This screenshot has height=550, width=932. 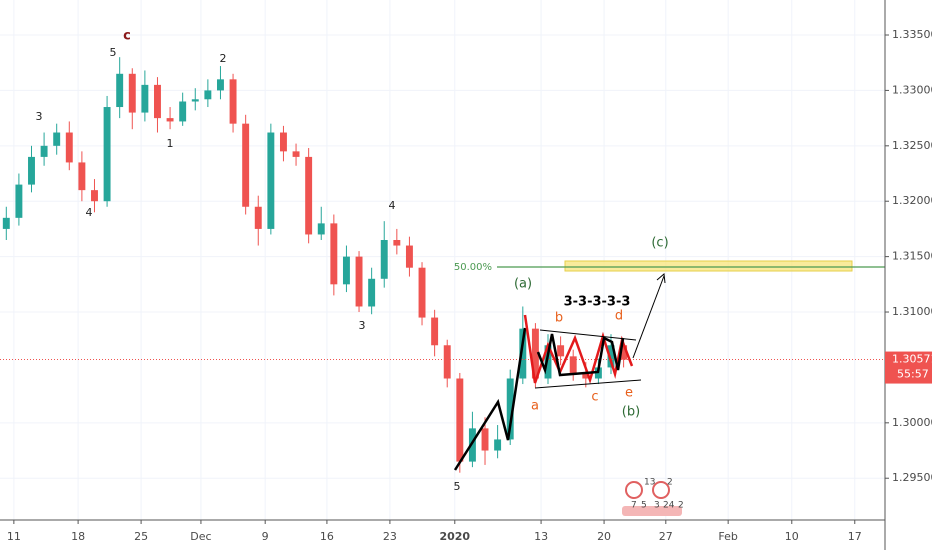 I want to click on wave-label: 5, so click(x=113, y=52).